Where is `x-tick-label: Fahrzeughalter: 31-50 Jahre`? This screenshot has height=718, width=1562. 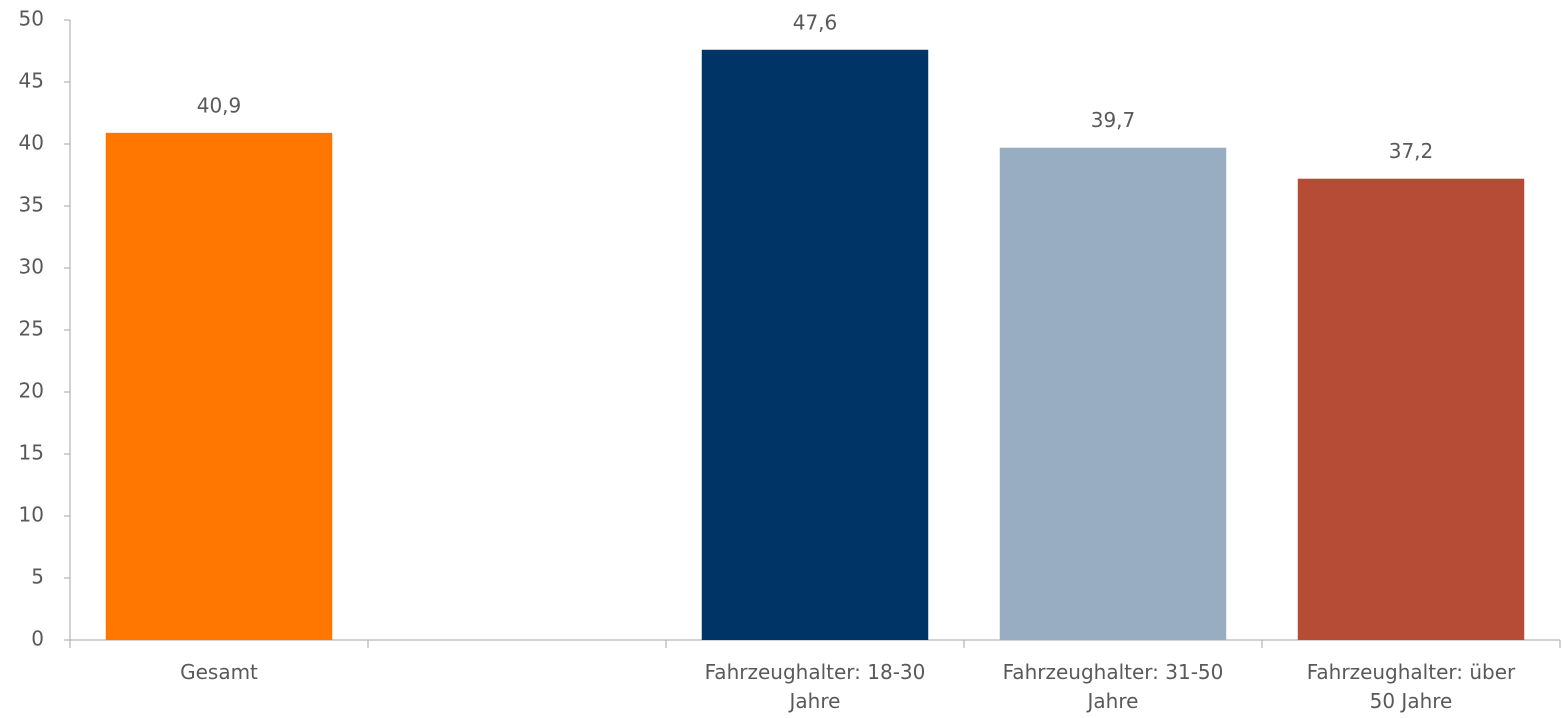 x-tick-label: Fahrzeughalter: 31-50 Jahre is located at coordinates (1113, 686).